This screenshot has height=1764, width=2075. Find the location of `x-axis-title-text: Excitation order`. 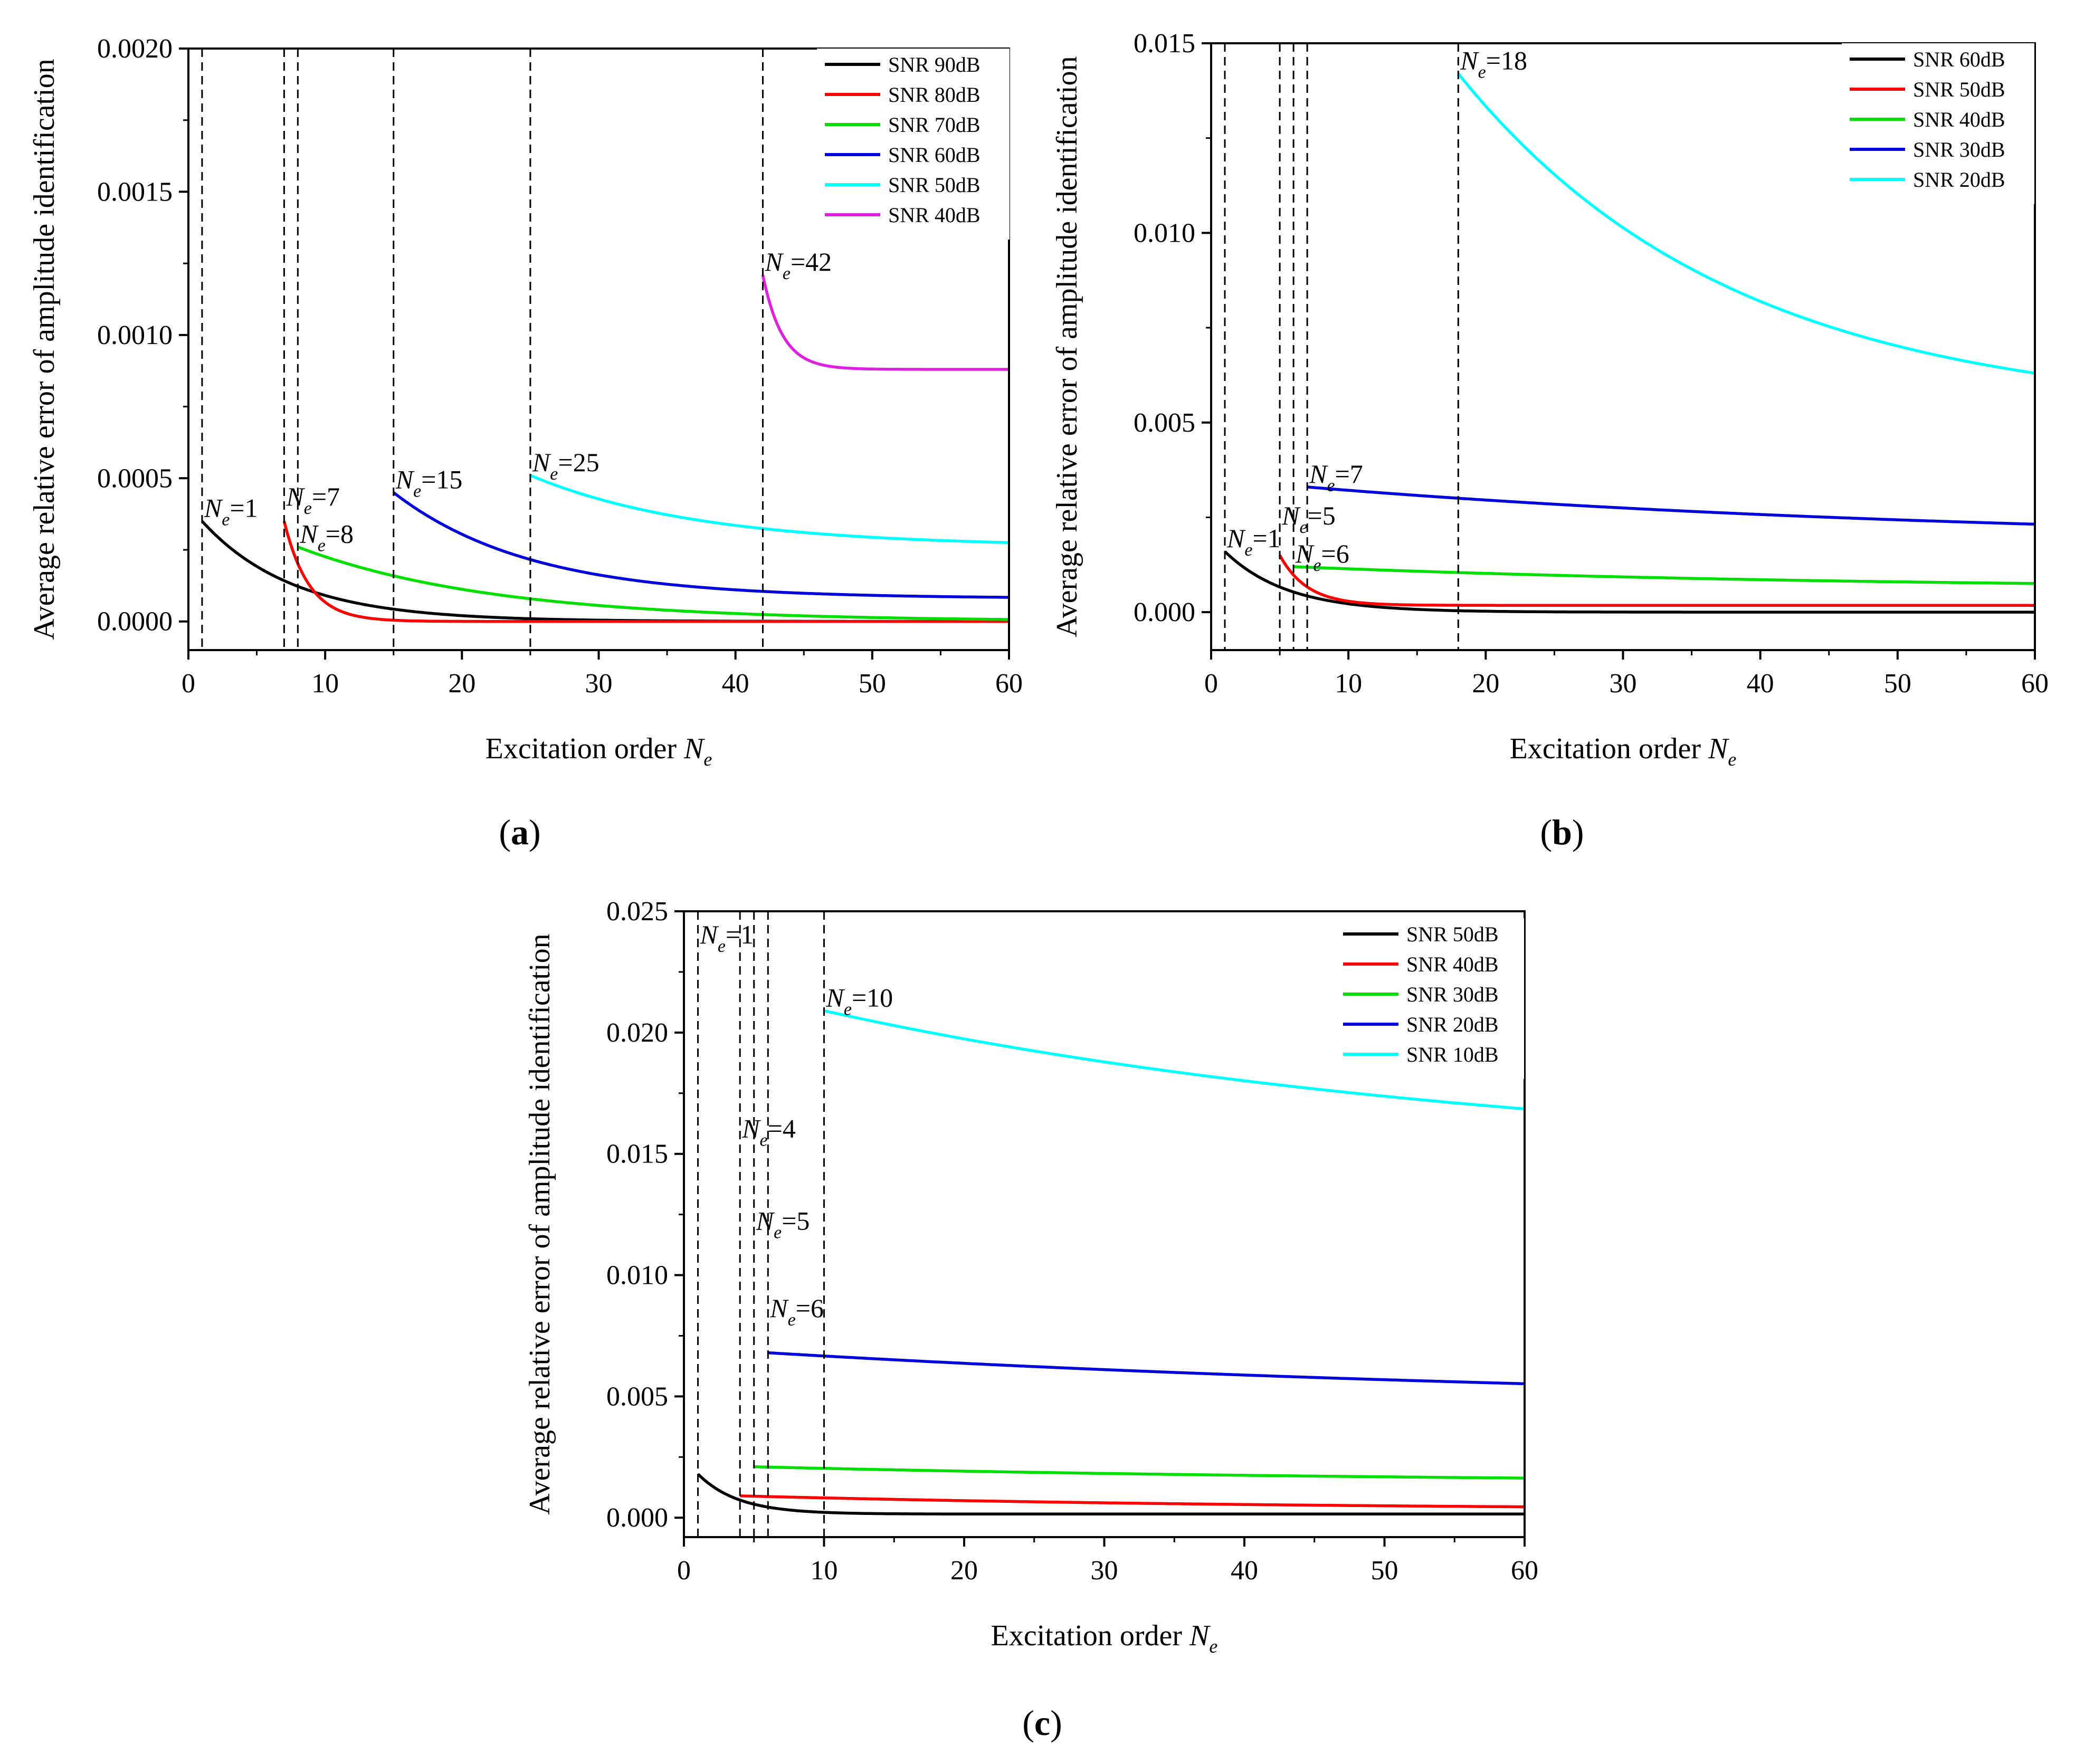

x-axis-title-text: Excitation order is located at coordinates (585, 749).